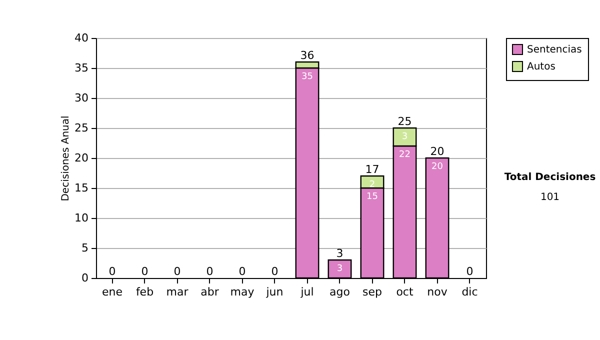  I want to click on y-axis-title: Decisiones Anual, so click(66, 159).